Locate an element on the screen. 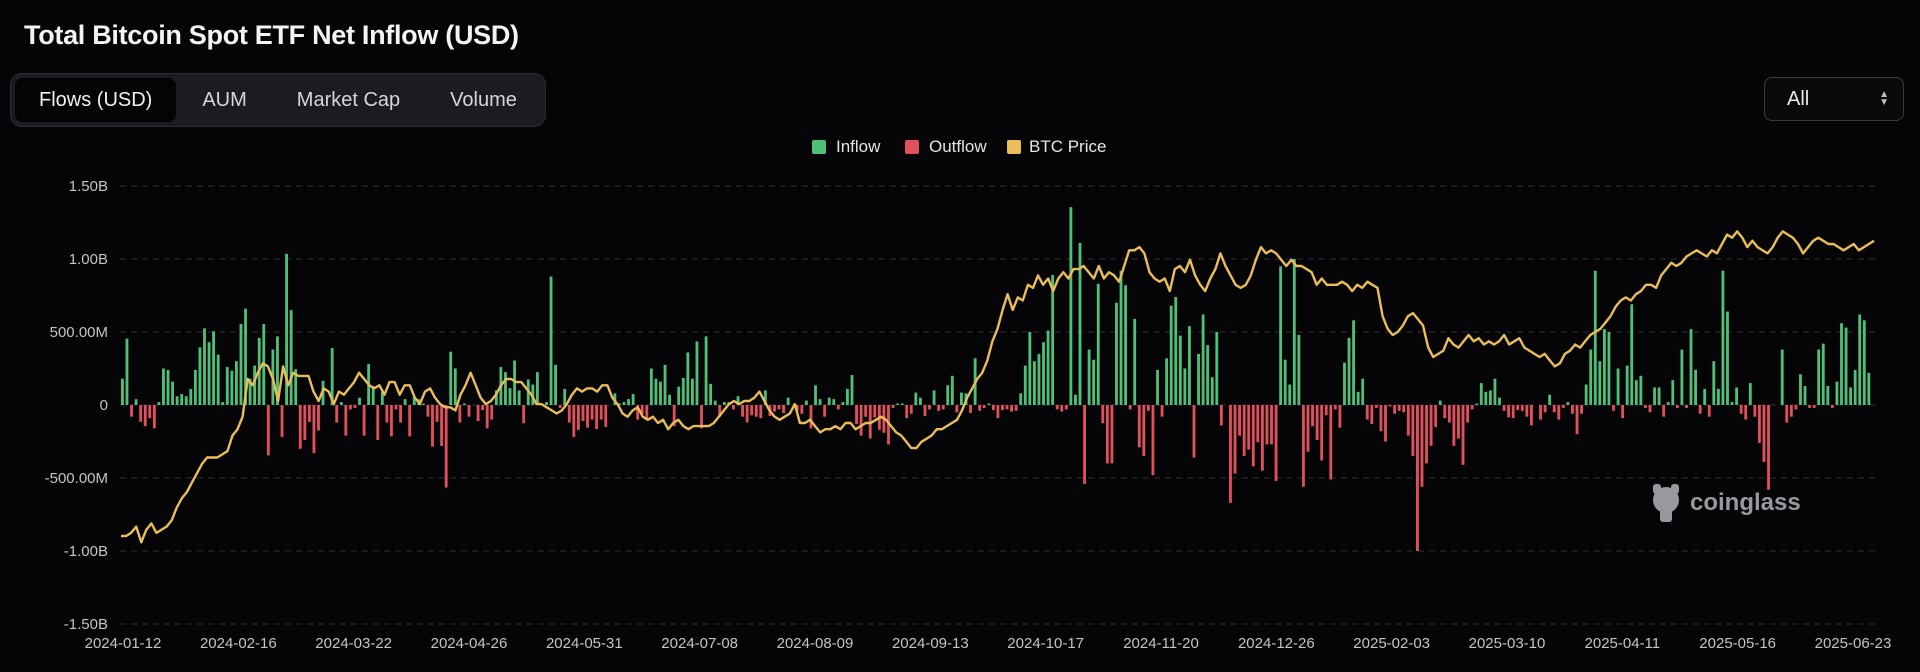 The width and height of the screenshot is (1920, 672). legend-inflow: Inflow is located at coordinates (846, 146).